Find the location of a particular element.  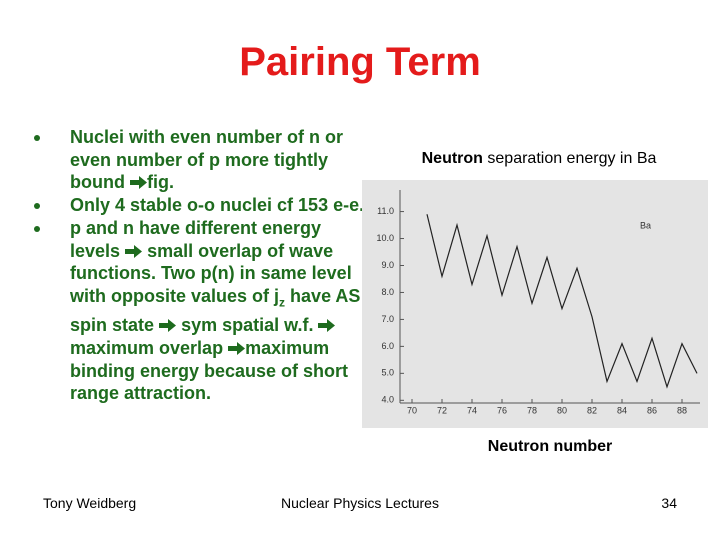

subscript: z is located at coordinates (282, 302).